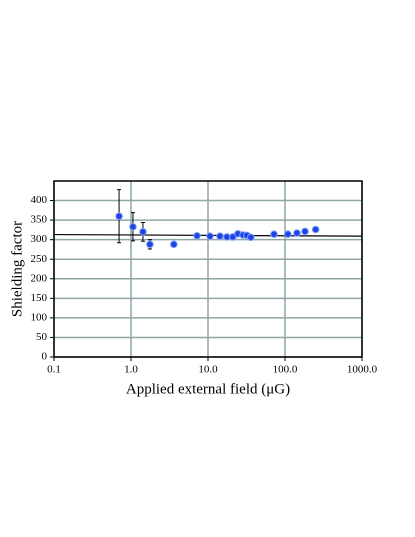  What do you see at coordinates (39, 220) in the screenshot?
I see `y-tick-label: 350` at bounding box center [39, 220].